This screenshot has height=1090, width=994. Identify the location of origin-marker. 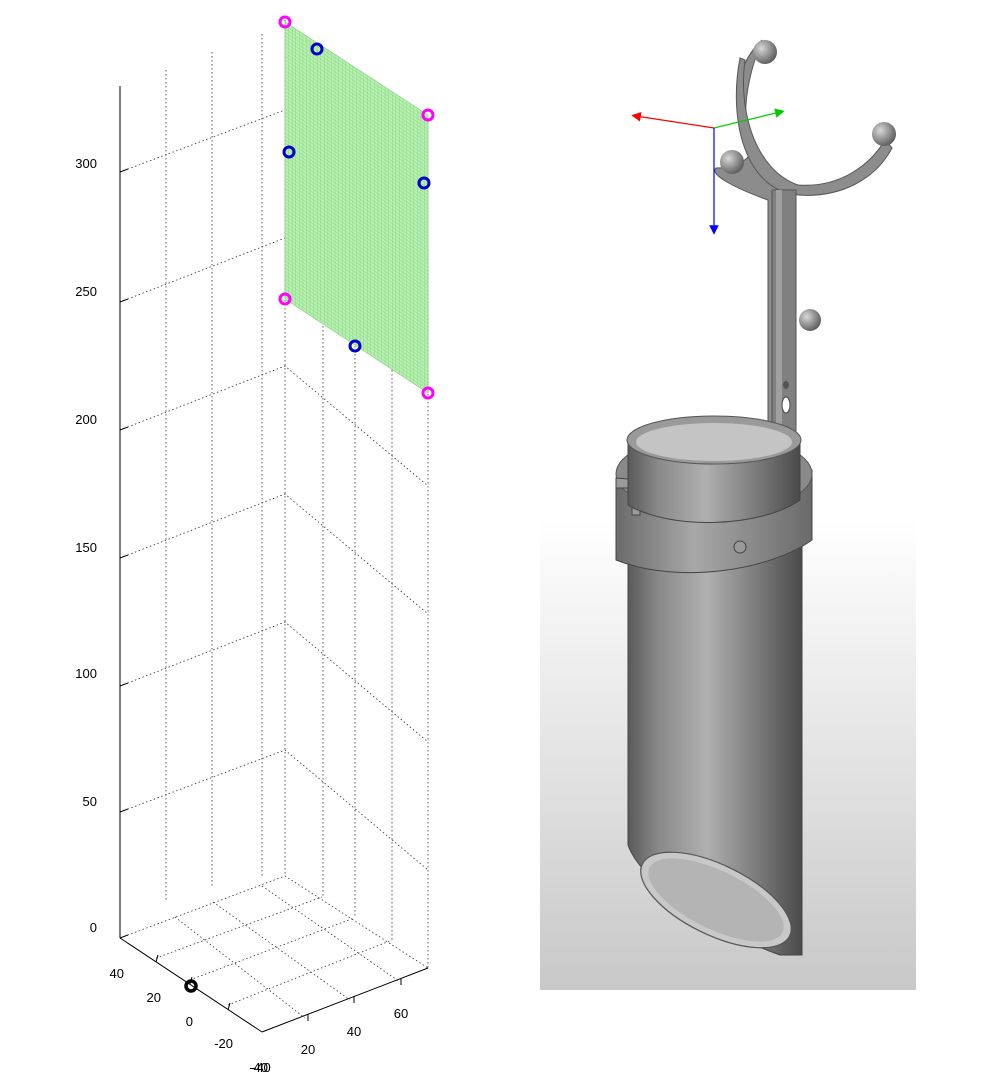
(191, 986).